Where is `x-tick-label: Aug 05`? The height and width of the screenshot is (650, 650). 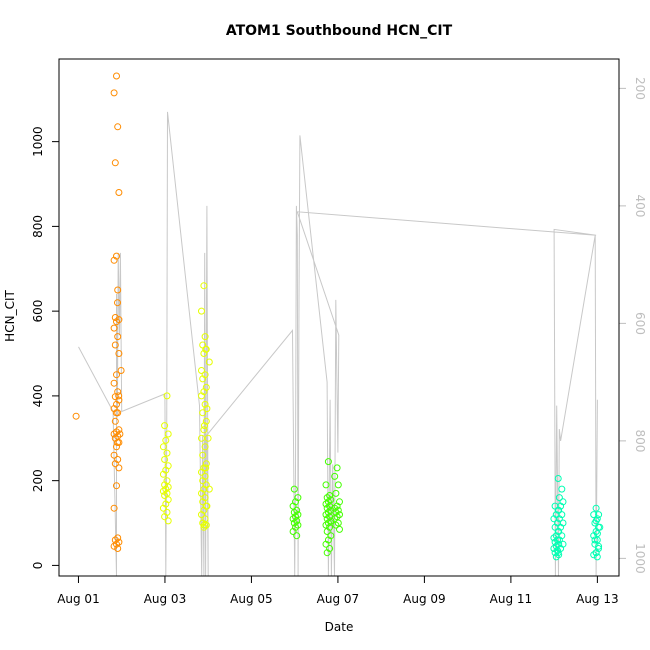
x-tick-label: Aug 05 is located at coordinates (251, 599).